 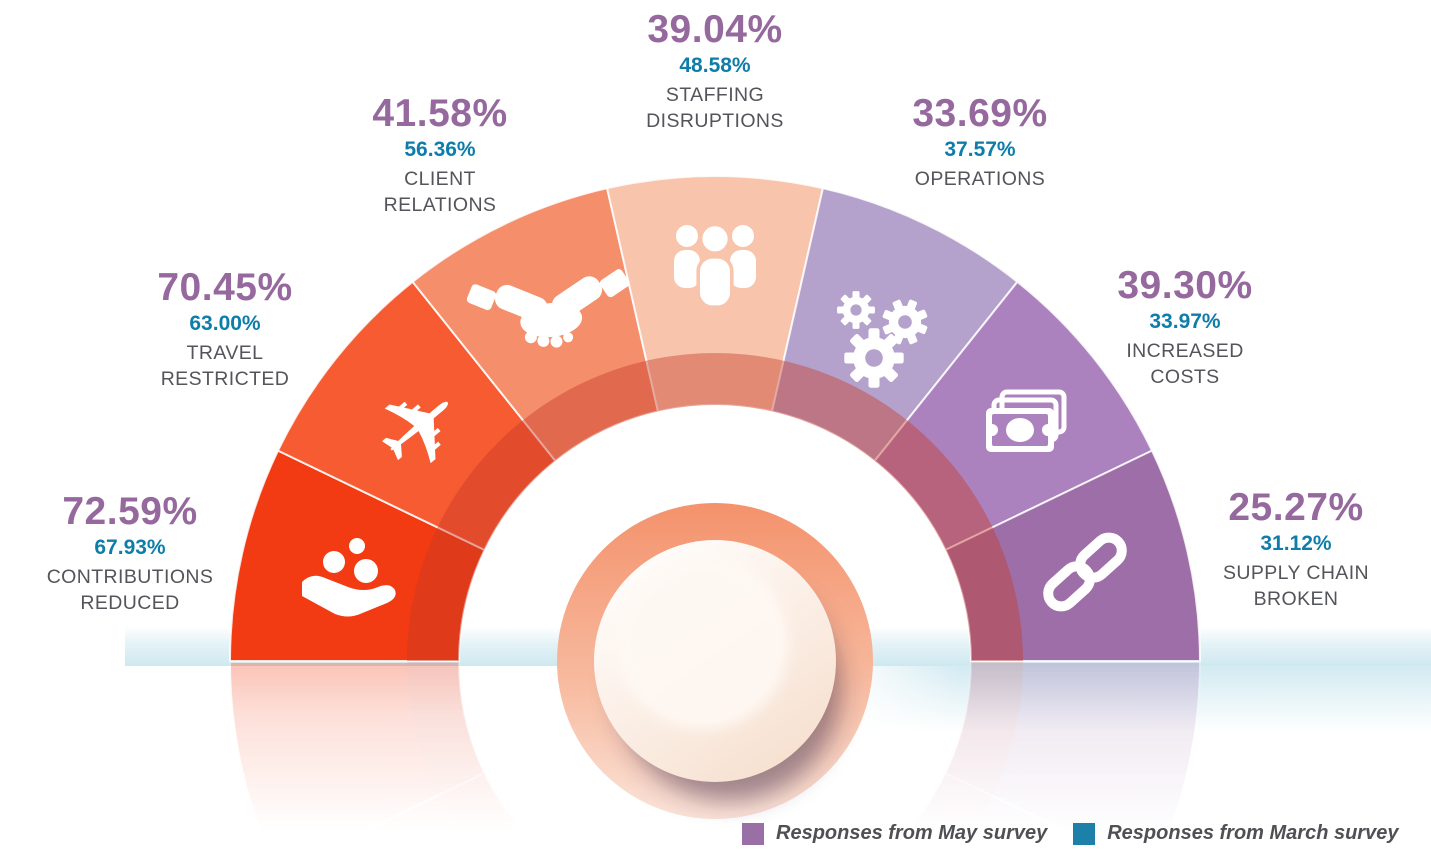 What do you see at coordinates (1185, 285) in the screenshot?
I see `may-value: 39.30%` at bounding box center [1185, 285].